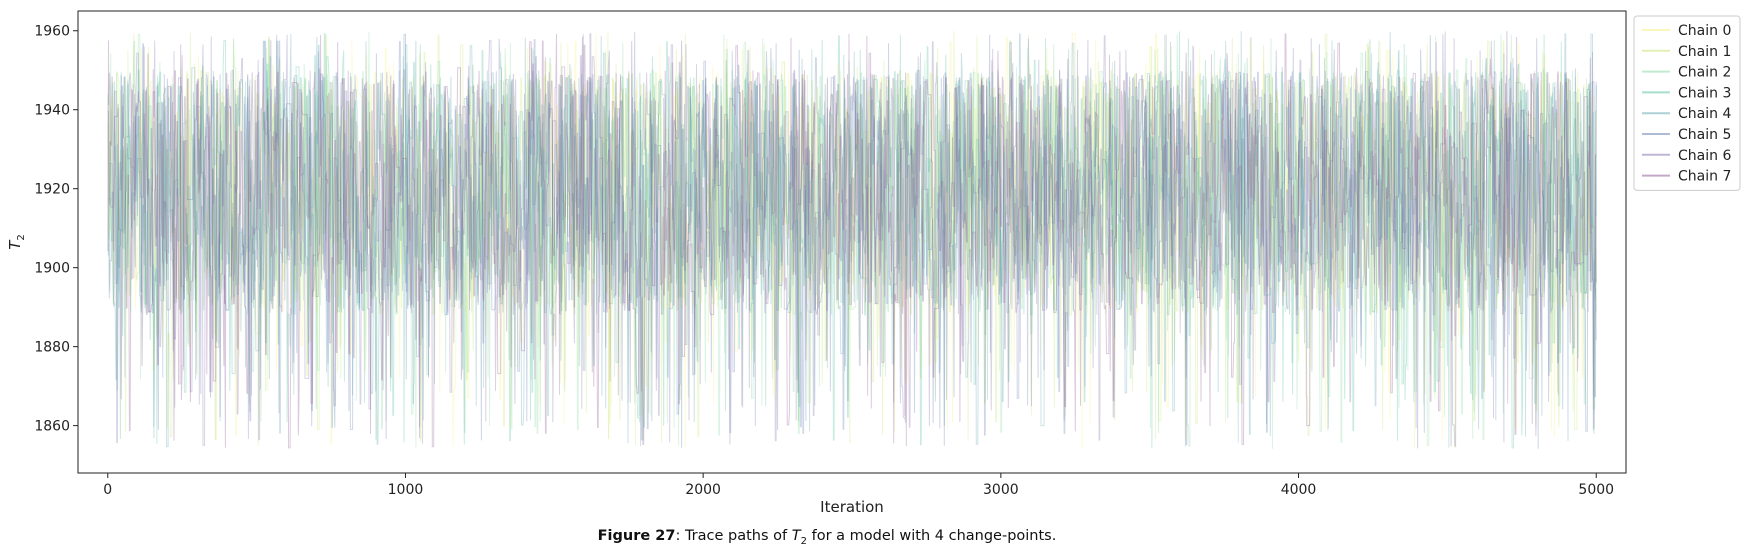 The height and width of the screenshot is (559, 1747). Describe the element at coordinates (1704, 52) in the screenshot. I see `legend-label: Chain 1` at that location.